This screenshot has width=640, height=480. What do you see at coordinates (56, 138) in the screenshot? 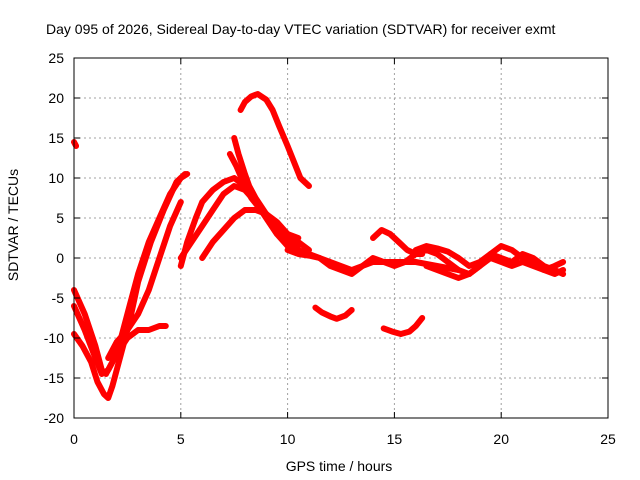
I see `y-tick-label: 15` at bounding box center [56, 138].